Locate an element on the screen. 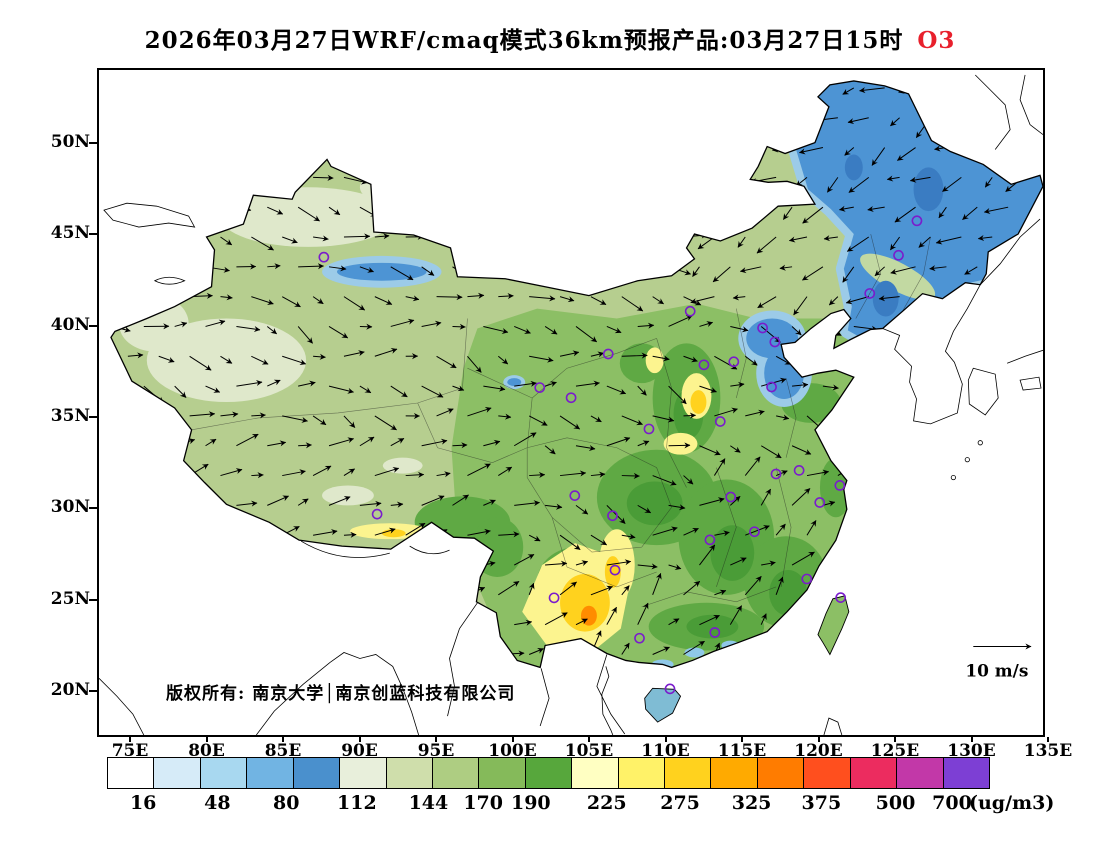 Image resolution: width=1100 pixels, height=850 pixels. city-marker-hohhot is located at coordinates (690, 311).